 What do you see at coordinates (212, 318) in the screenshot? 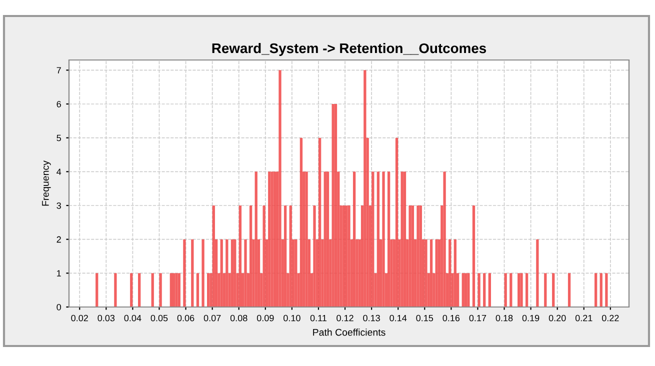
I see `x-tick-label: 0.07` at bounding box center [212, 318].